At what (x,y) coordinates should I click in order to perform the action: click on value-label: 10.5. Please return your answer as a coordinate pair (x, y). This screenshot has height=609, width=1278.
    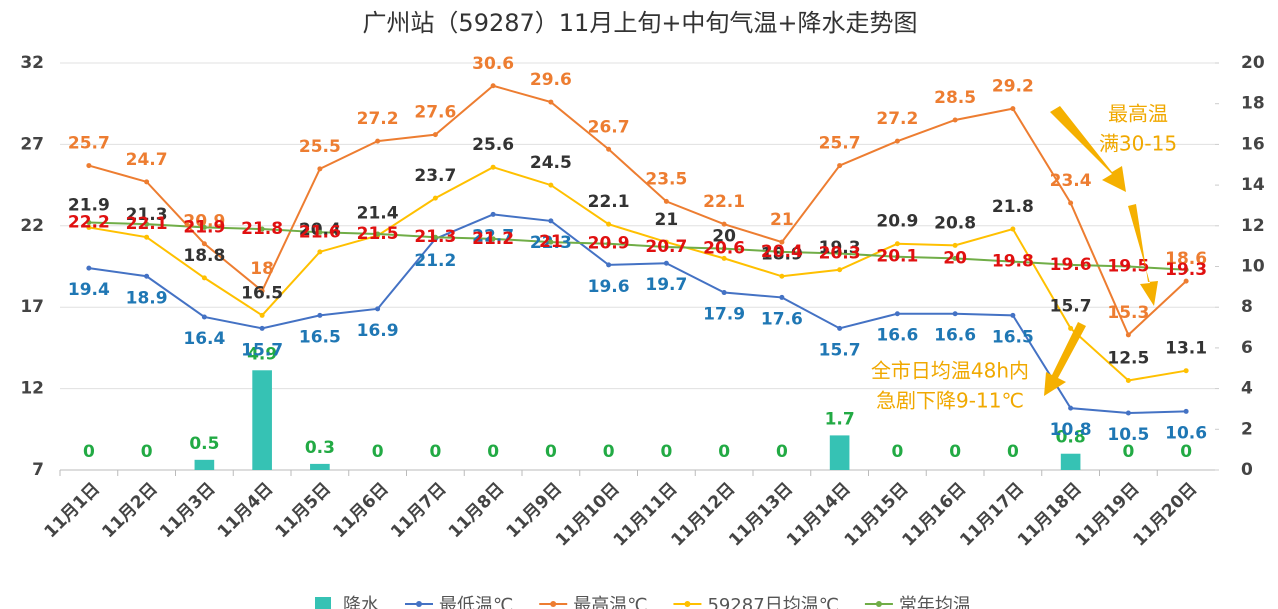
    Looking at the image, I should click on (1128, 435).